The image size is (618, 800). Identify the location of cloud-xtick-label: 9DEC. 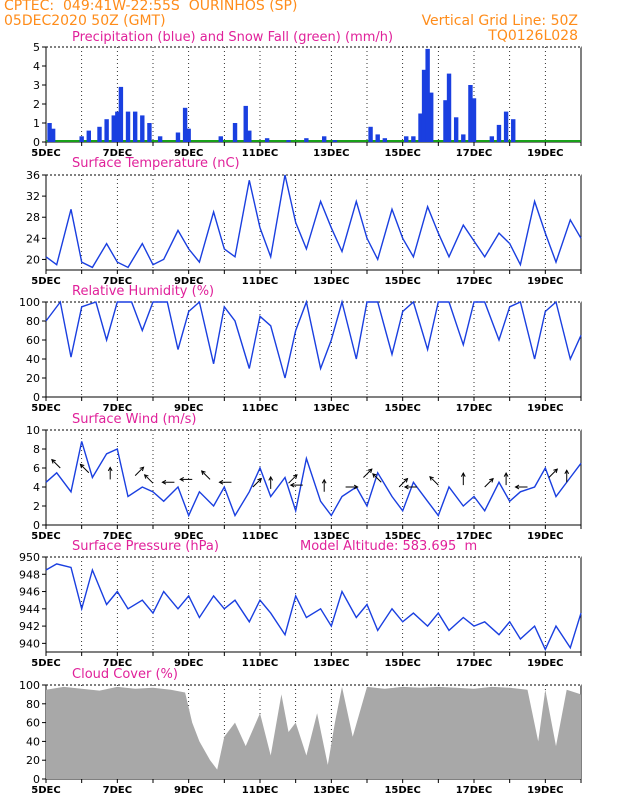
(188, 790).